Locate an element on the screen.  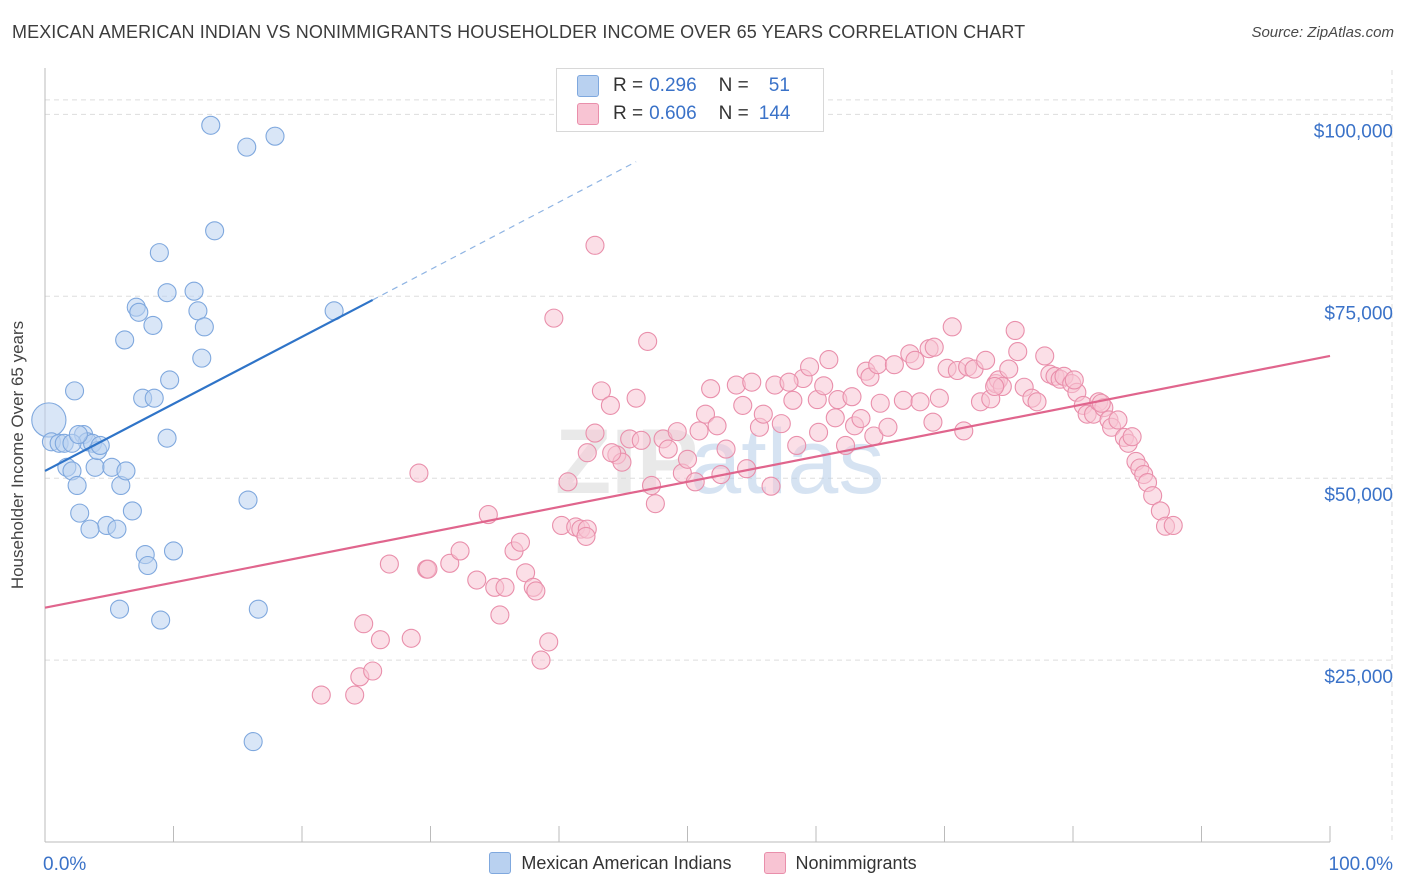
y-tick-label: $75,000 is located at coordinates (1358, 313).